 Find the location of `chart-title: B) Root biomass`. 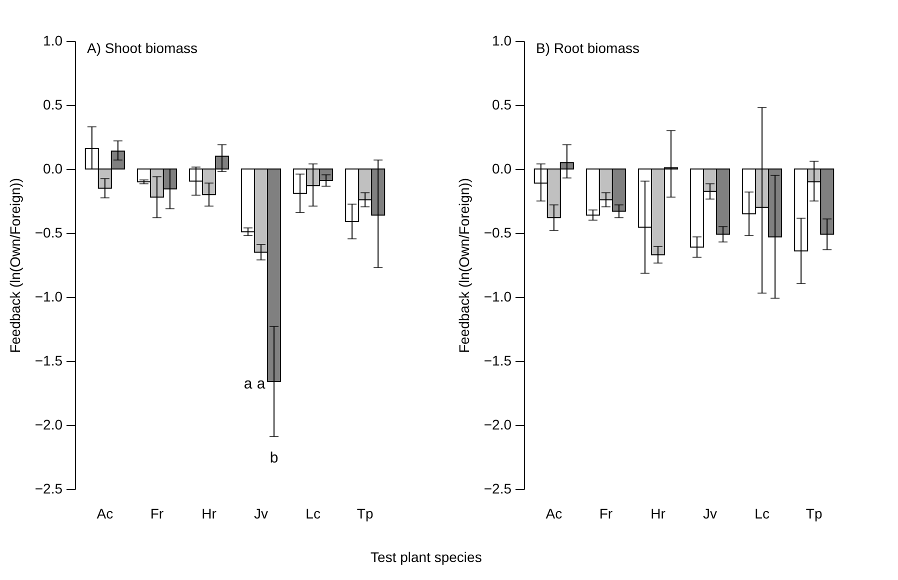

chart-title: B) Root biomass is located at coordinates (588, 48).